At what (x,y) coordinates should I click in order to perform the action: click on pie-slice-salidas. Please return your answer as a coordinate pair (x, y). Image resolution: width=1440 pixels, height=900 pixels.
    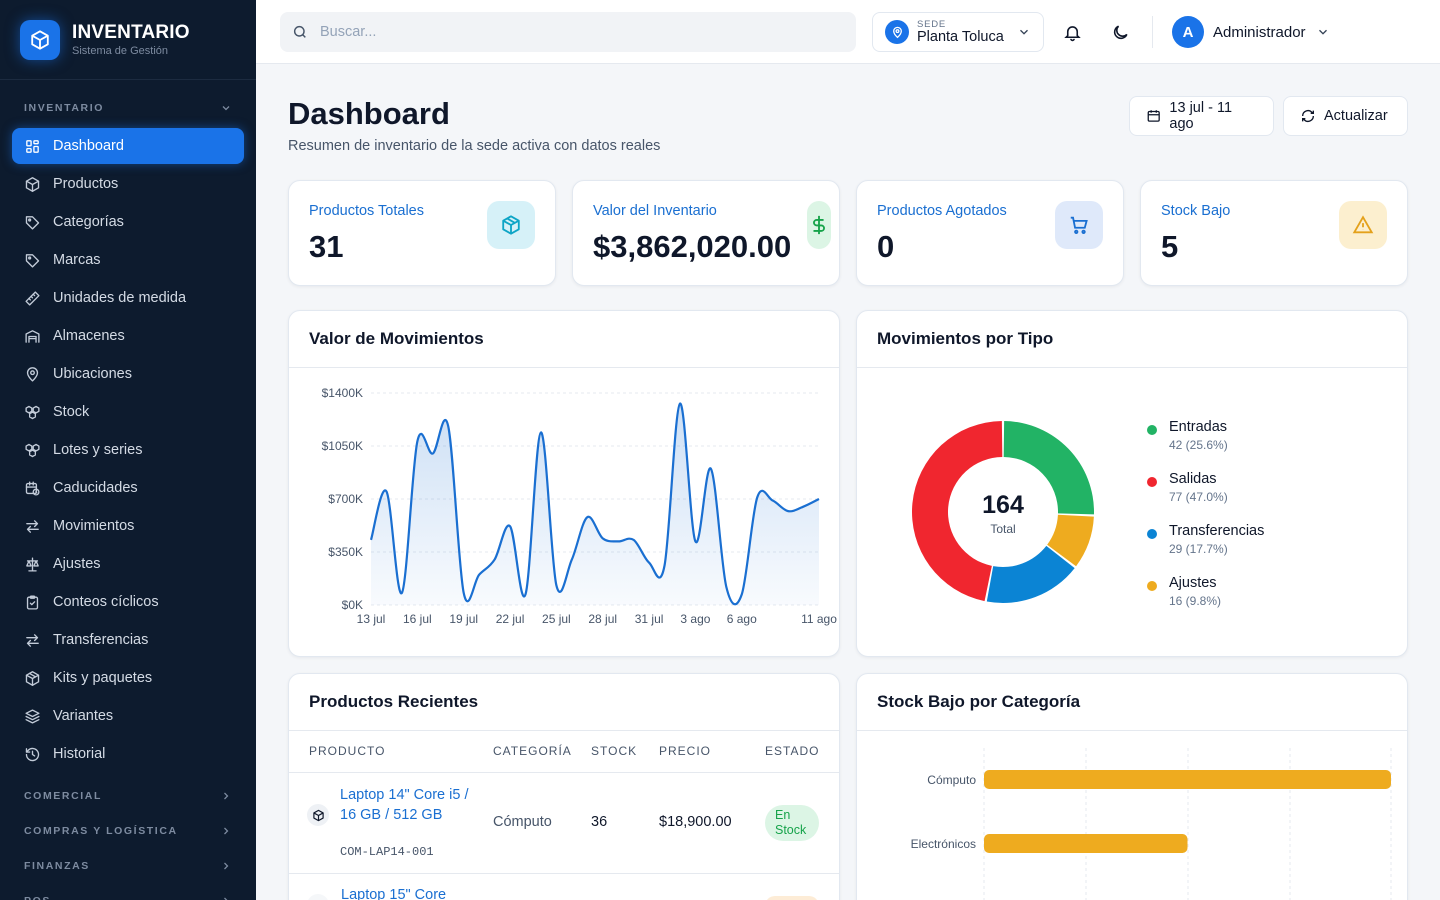
    Looking at the image, I should click on (957, 511).